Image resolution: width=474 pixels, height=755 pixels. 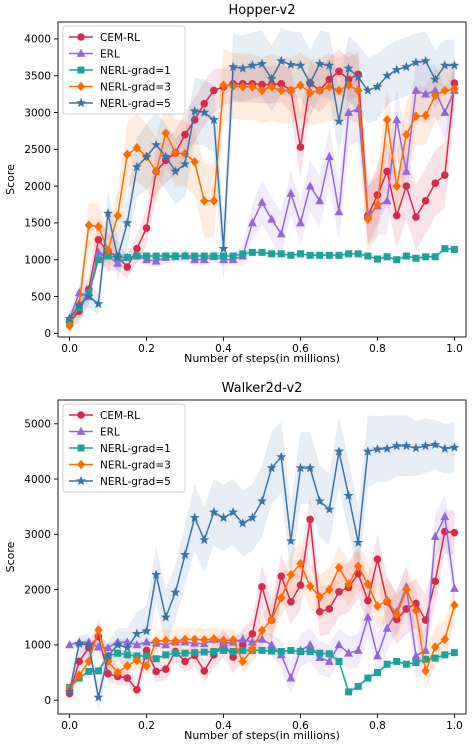 What do you see at coordinates (120, 88) in the screenshot?
I see `legend-item: NERL-grad=3` at bounding box center [120, 88].